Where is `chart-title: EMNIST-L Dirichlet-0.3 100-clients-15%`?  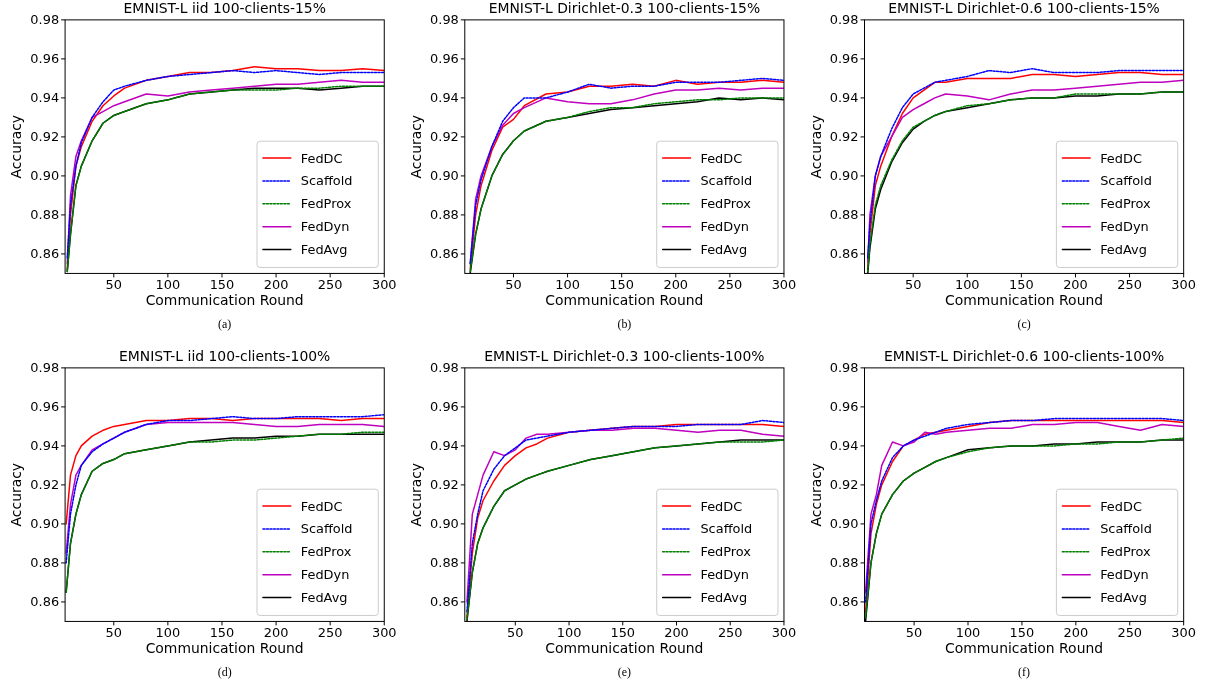
chart-title: EMNIST-L Dirichlet-0.3 100-clients-15% is located at coordinates (624, 8).